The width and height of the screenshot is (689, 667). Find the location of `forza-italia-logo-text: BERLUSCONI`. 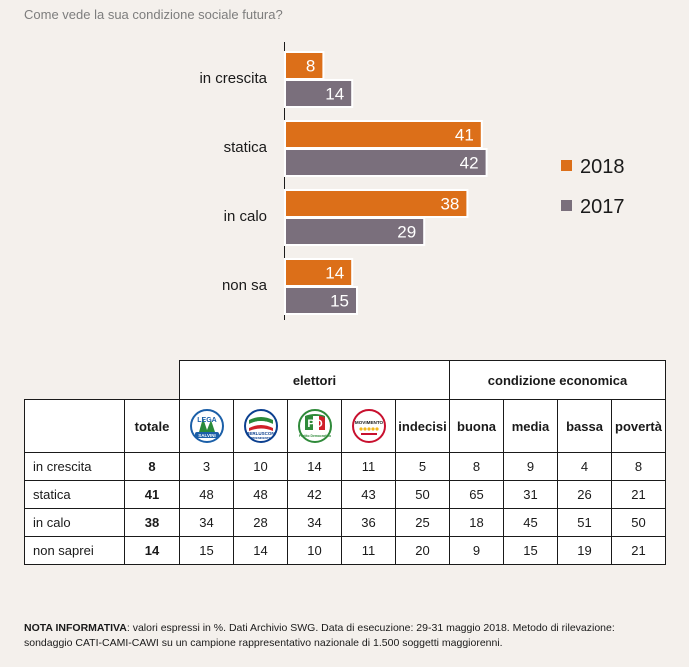

forza-italia-logo-text: BERLUSCONI is located at coordinates (261, 433).